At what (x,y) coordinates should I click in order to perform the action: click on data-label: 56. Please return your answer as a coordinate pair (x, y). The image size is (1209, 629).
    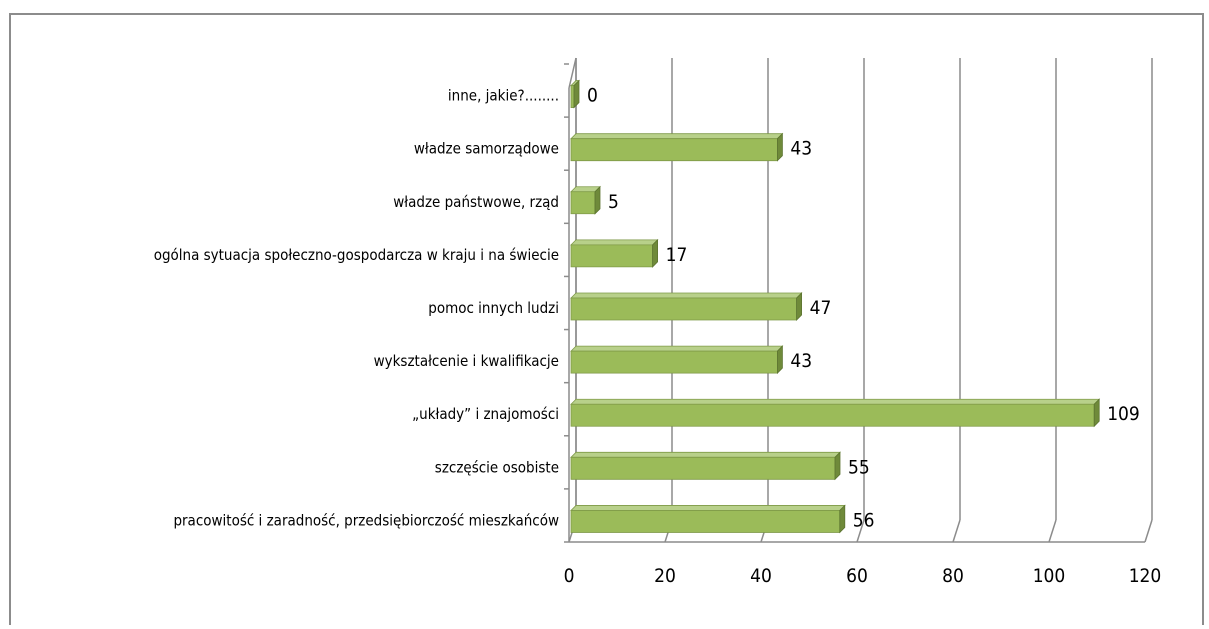
    Looking at the image, I should click on (864, 520).